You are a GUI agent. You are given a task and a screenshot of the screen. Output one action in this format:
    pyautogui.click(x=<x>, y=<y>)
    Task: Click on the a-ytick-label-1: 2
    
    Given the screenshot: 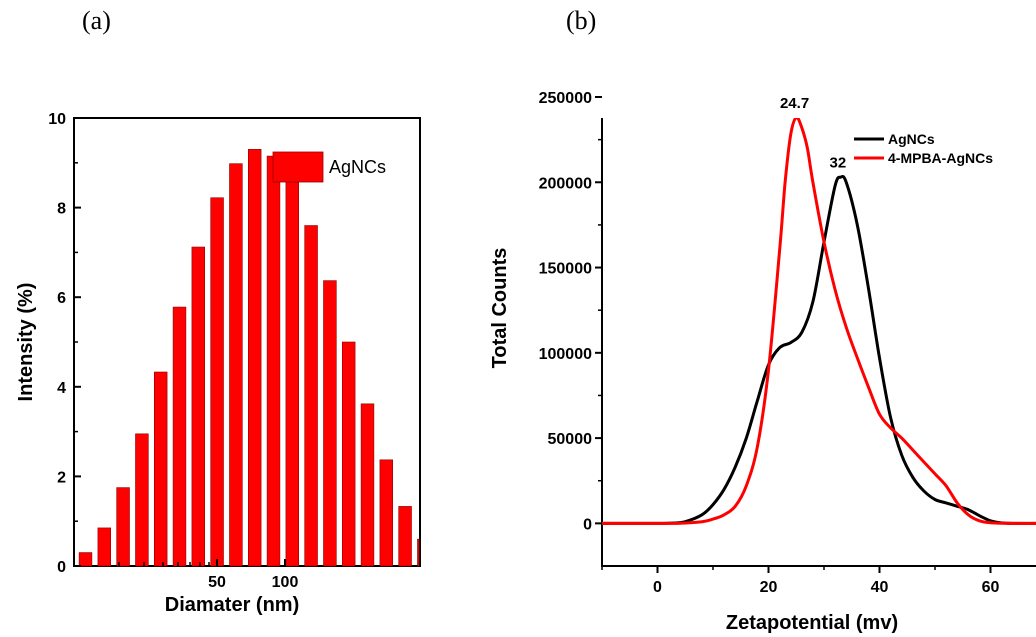 What is the action you would take?
    pyautogui.click(x=61, y=477)
    